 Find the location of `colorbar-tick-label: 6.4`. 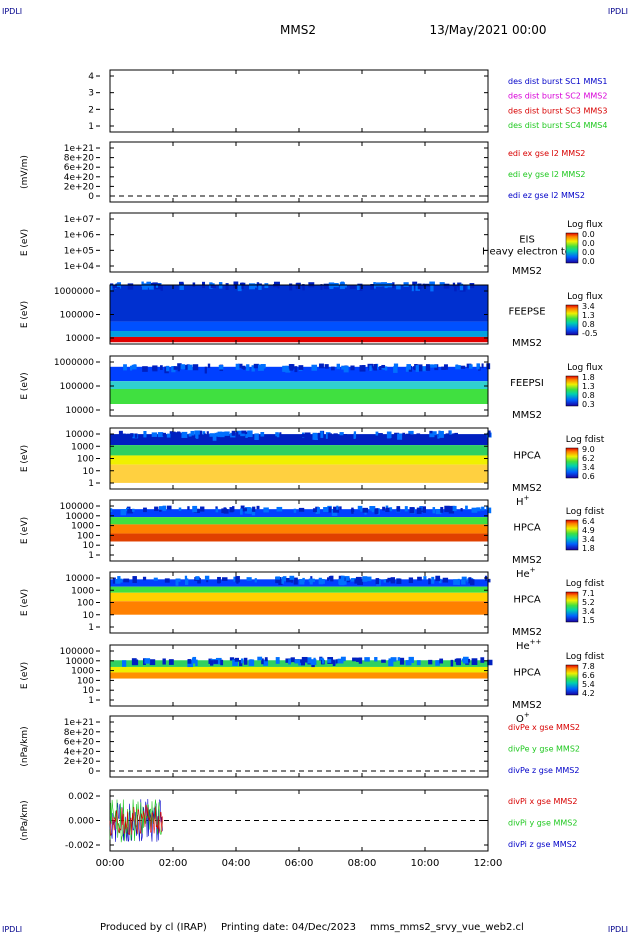

colorbar-tick-label: 6.4 is located at coordinates (588, 521).